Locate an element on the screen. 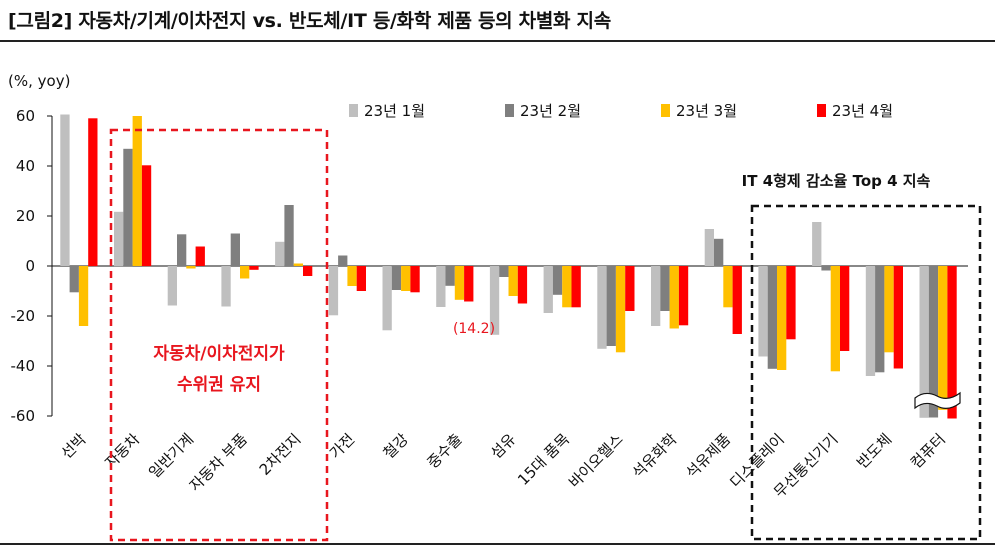 This screenshot has width=995, height=555. axis-break-mark is located at coordinates (937, 400).